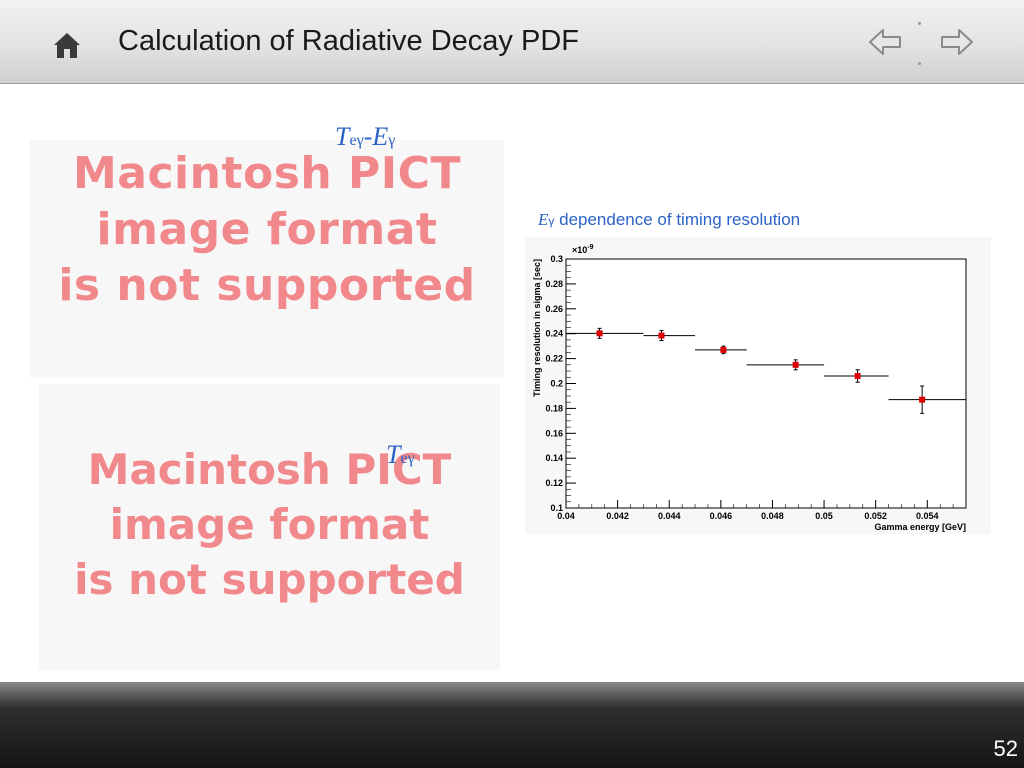 Image resolution: width=1024 pixels, height=768 pixels. I want to click on chart-caption: Eγ dependence of timing resolution, so click(669, 220).